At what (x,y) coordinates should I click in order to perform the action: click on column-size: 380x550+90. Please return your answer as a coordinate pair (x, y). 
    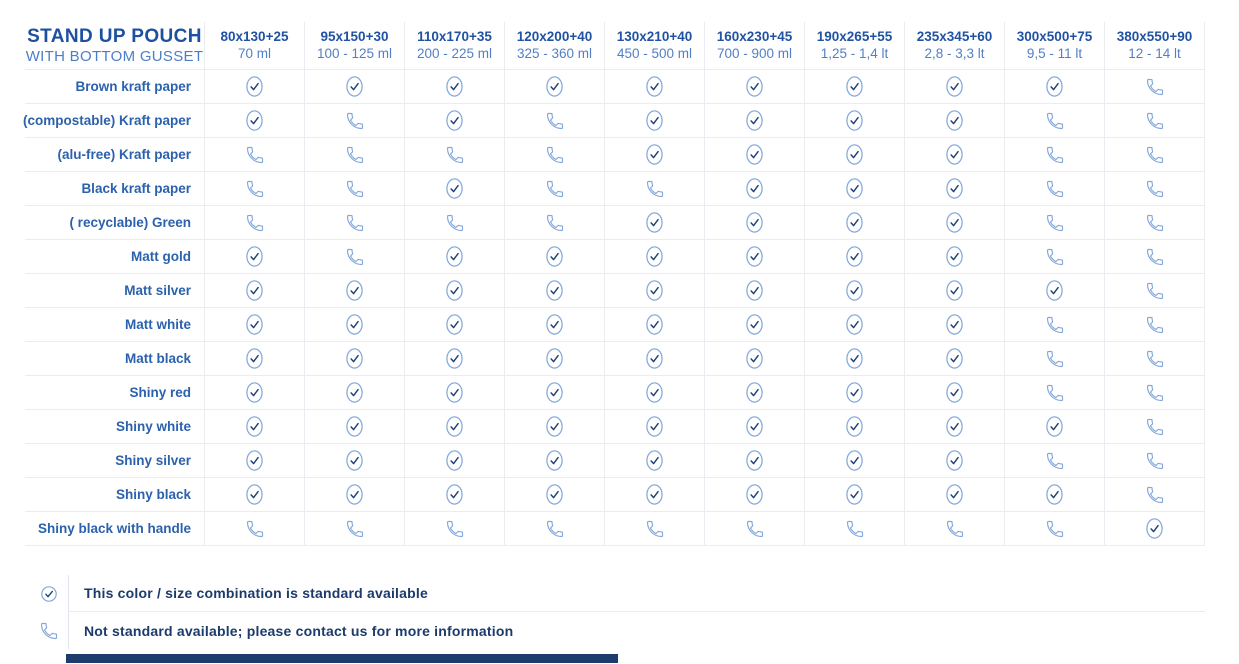
    Looking at the image, I should click on (1154, 36).